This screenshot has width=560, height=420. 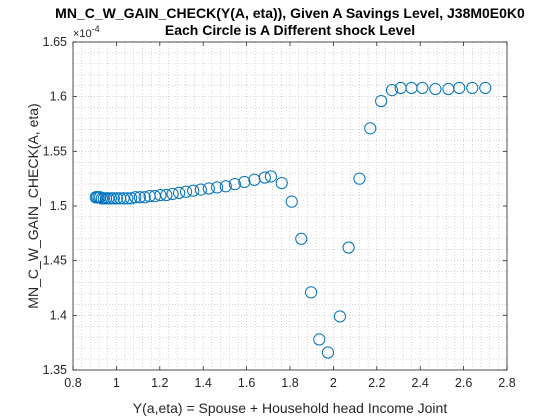 What do you see at coordinates (420, 383) in the screenshot?
I see `x-tick-label: 2.4` at bounding box center [420, 383].